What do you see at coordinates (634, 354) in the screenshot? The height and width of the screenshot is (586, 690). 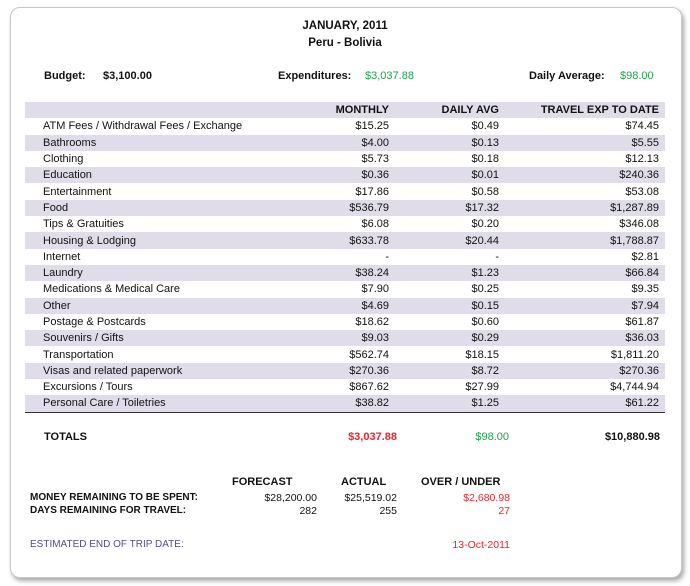 I see `travel-exp-value: $1,811.20` at bounding box center [634, 354].